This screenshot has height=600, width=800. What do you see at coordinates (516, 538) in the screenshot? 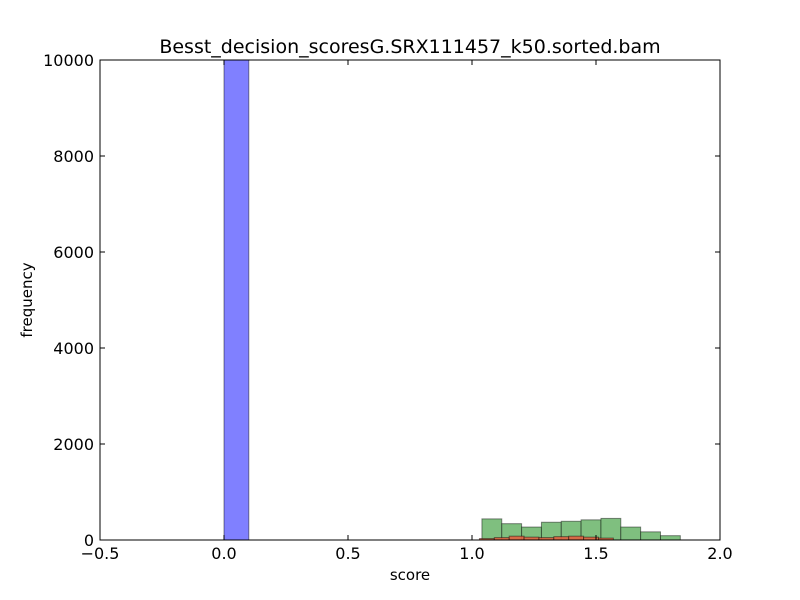
I see `histogram-bar-series2-bin2` at bounding box center [516, 538].